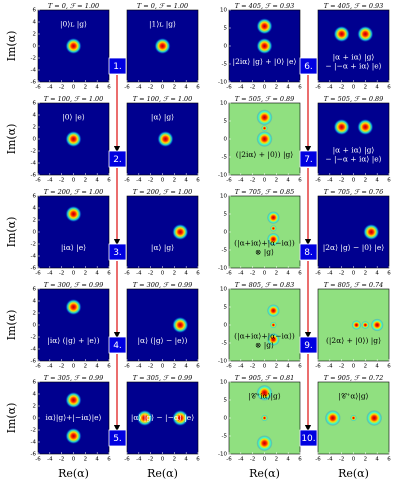 The image size is (416, 484). I want to click on y-tick-label: -5, so click(225, 65).